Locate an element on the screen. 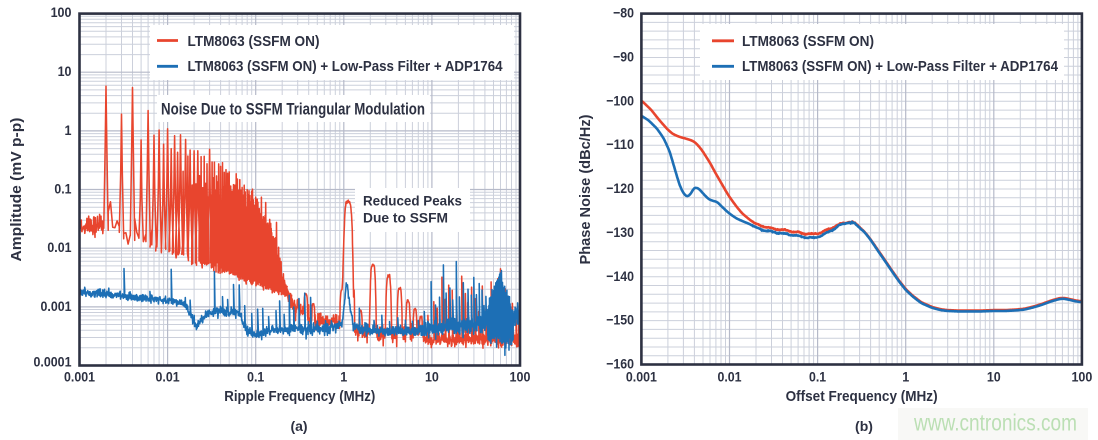  svg-text: −100 is located at coordinates (620, 100).